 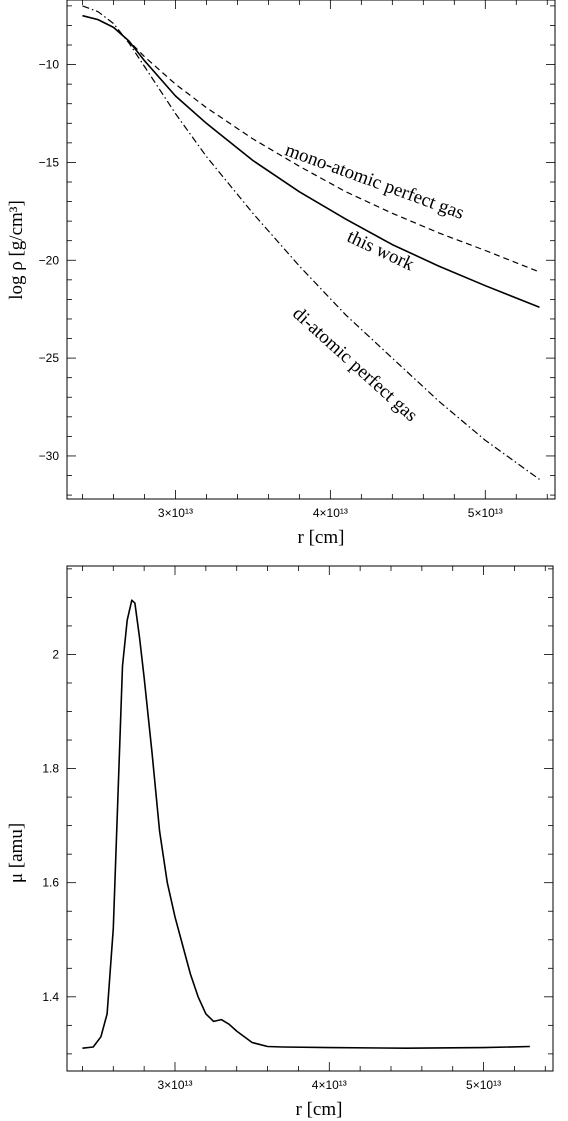 I want to click on density-y-tick-label: −15, so click(x=49, y=162).